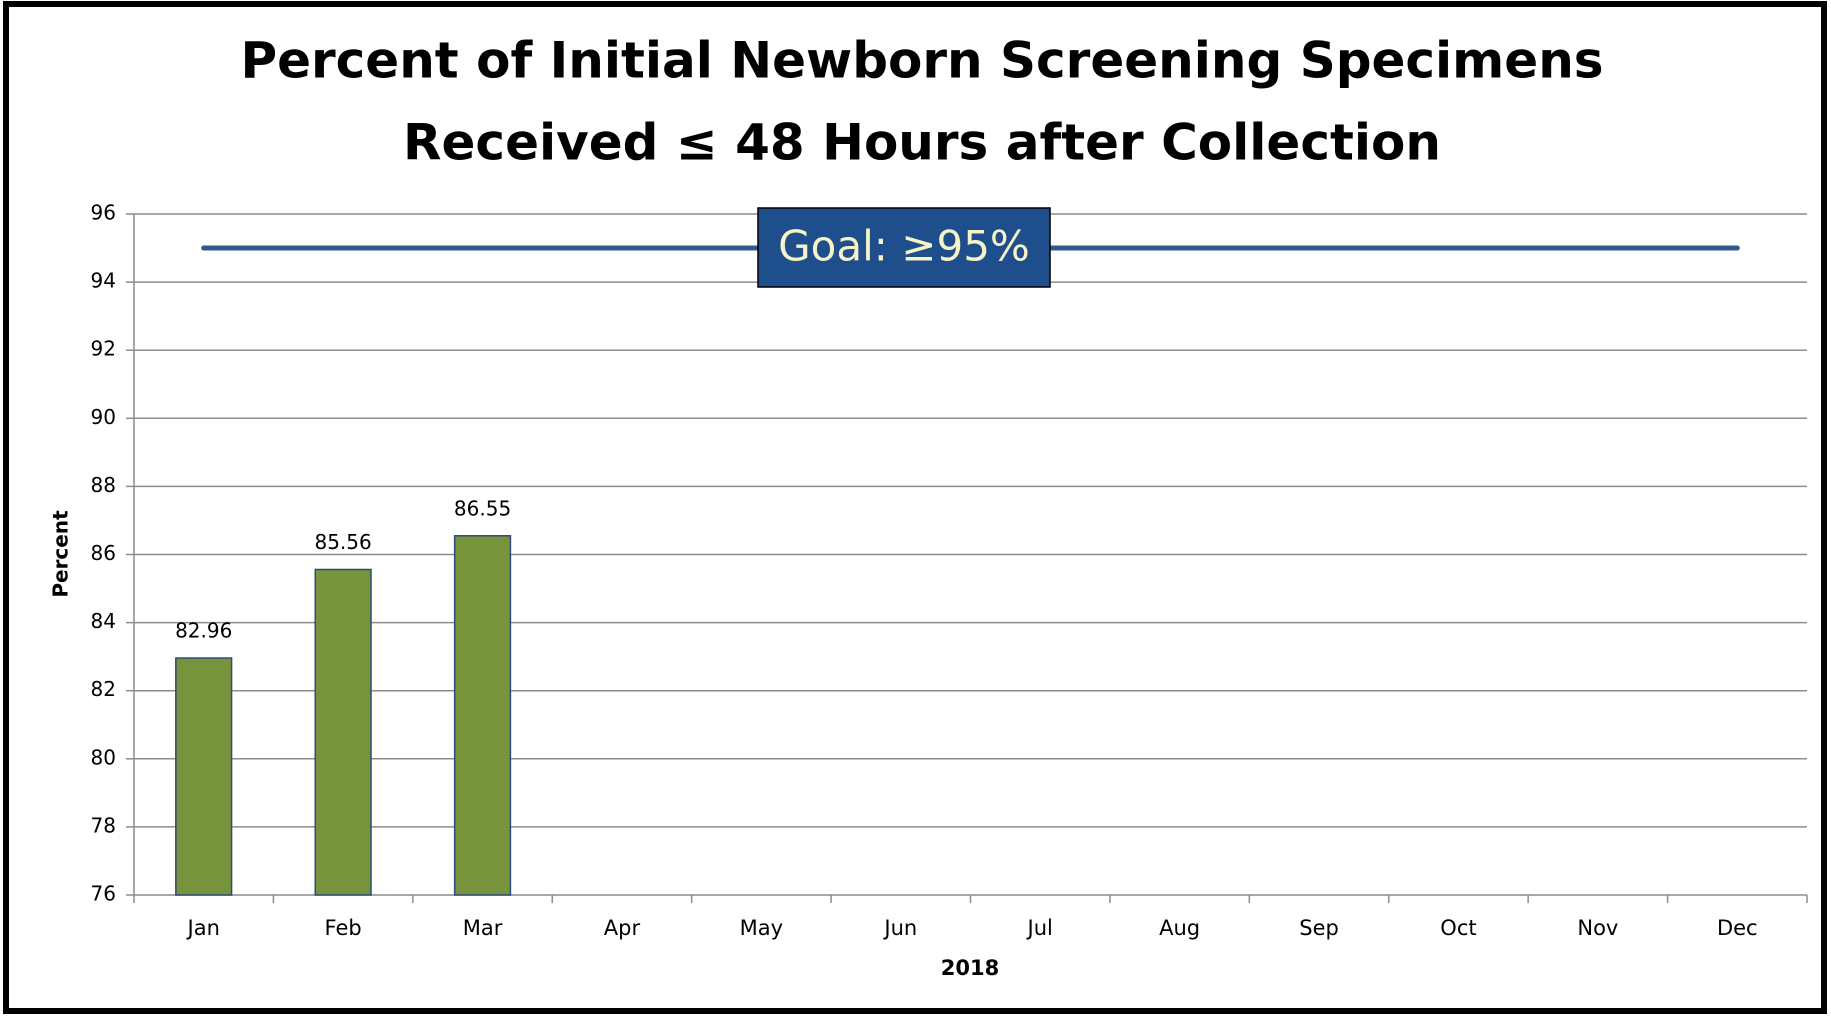 The image size is (1831, 1016). What do you see at coordinates (483, 928) in the screenshot?
I see `x-tick-label: Mar` at bounding box center [483, 928].